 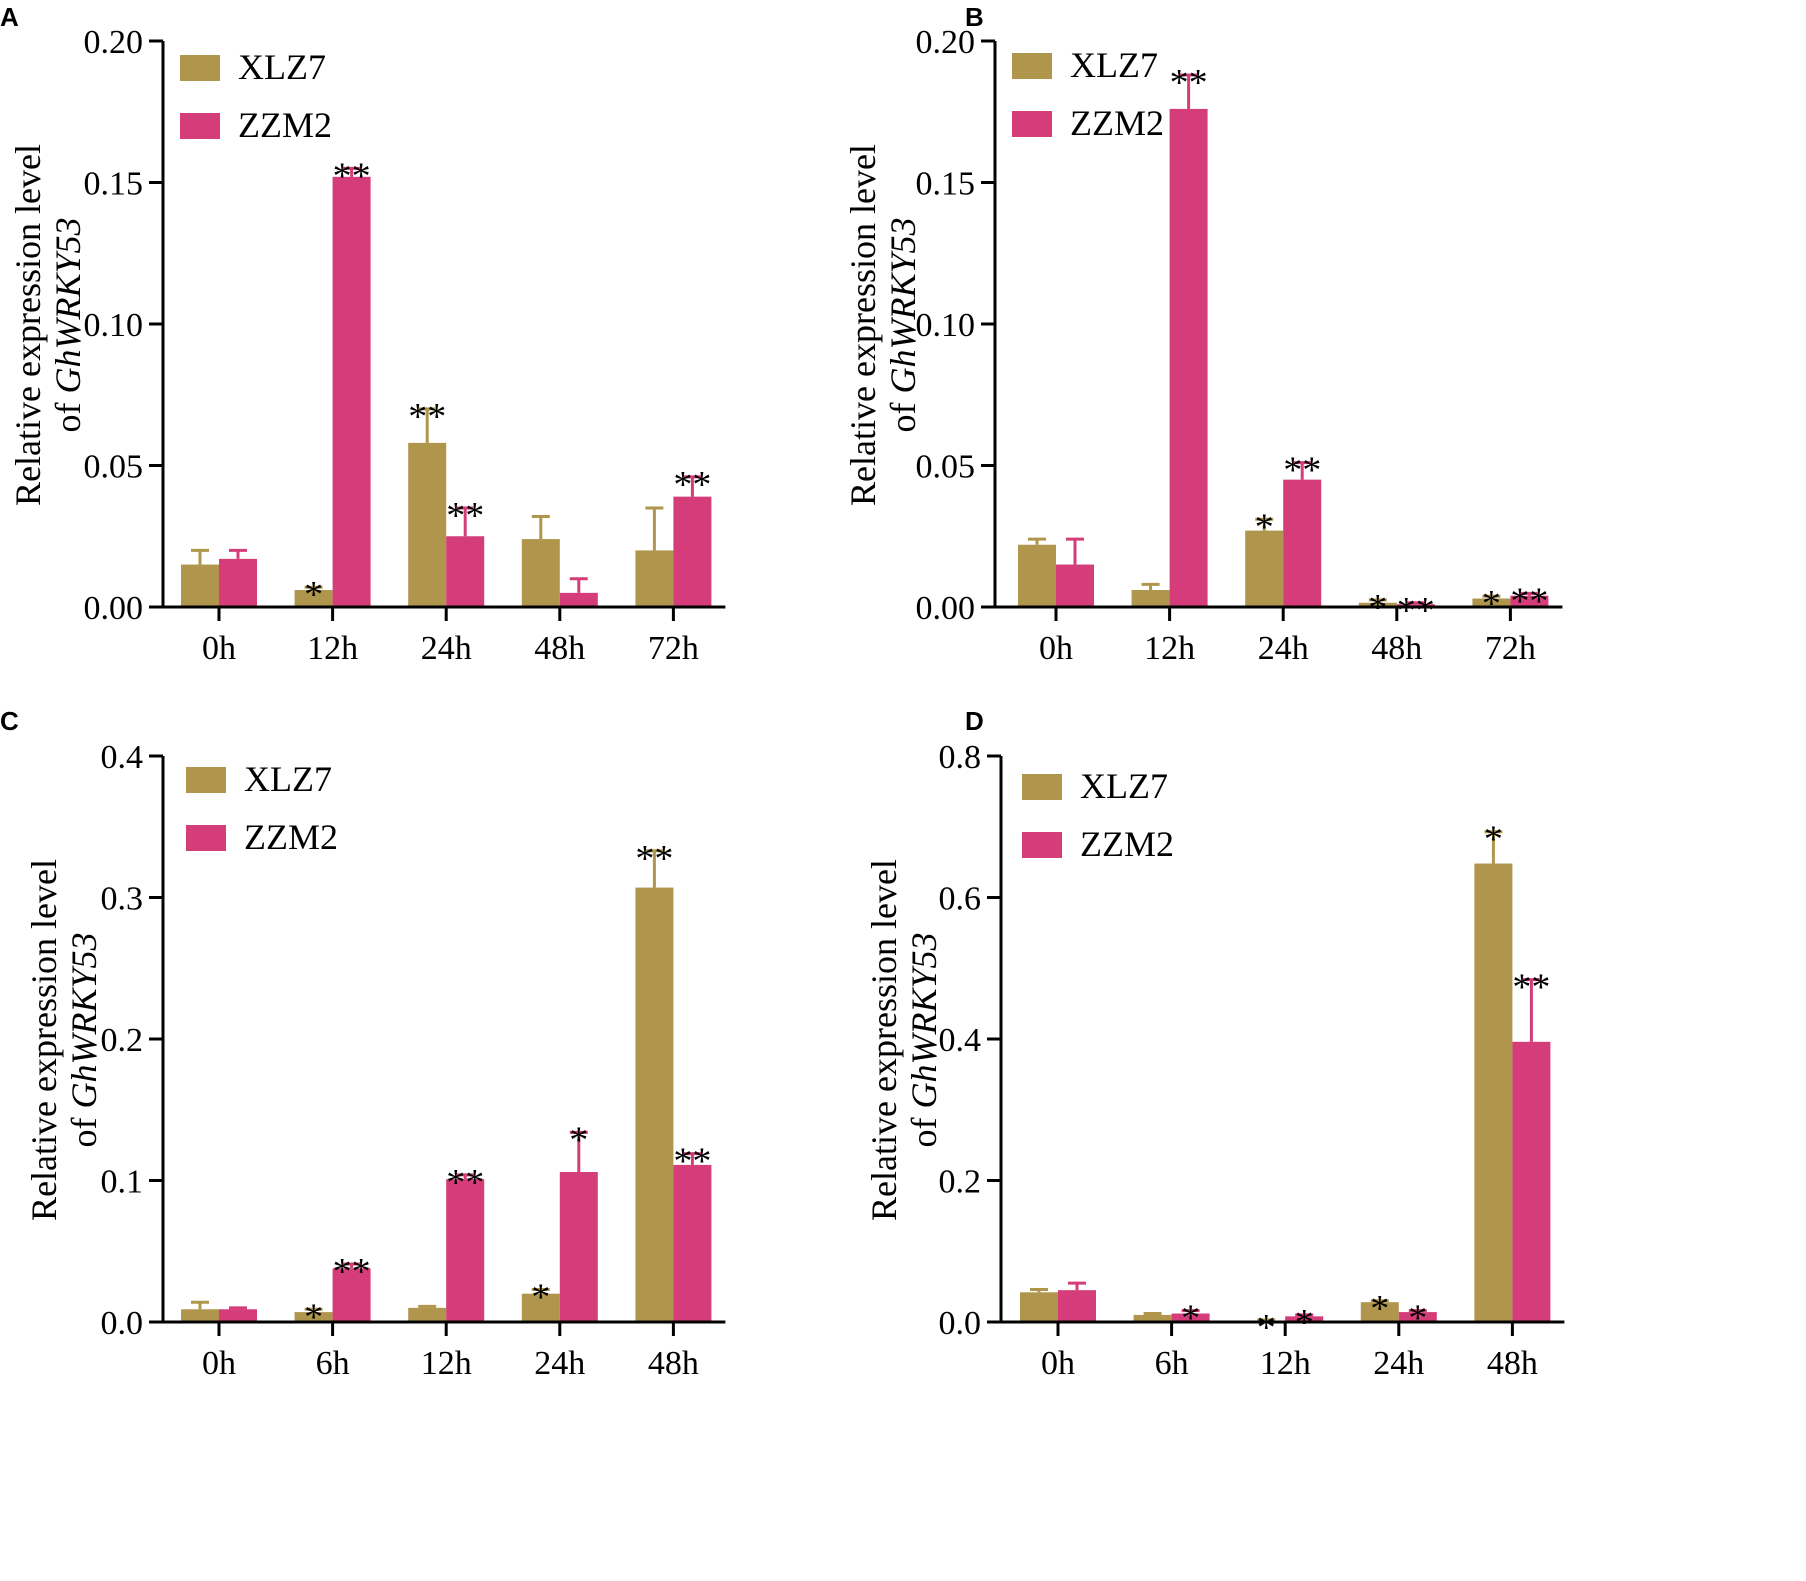 I want to click on significance-mark-zzm2-6h: **, so click(x=352, y=1272).